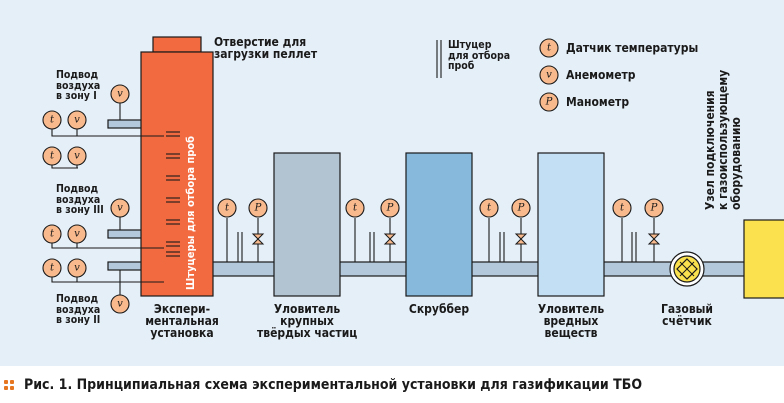 The height and width of the screenshot is (403, 784). Describe the element at coordinates (182, 333) in the screenshot. I see `reactor-label-line: установка` at that location.